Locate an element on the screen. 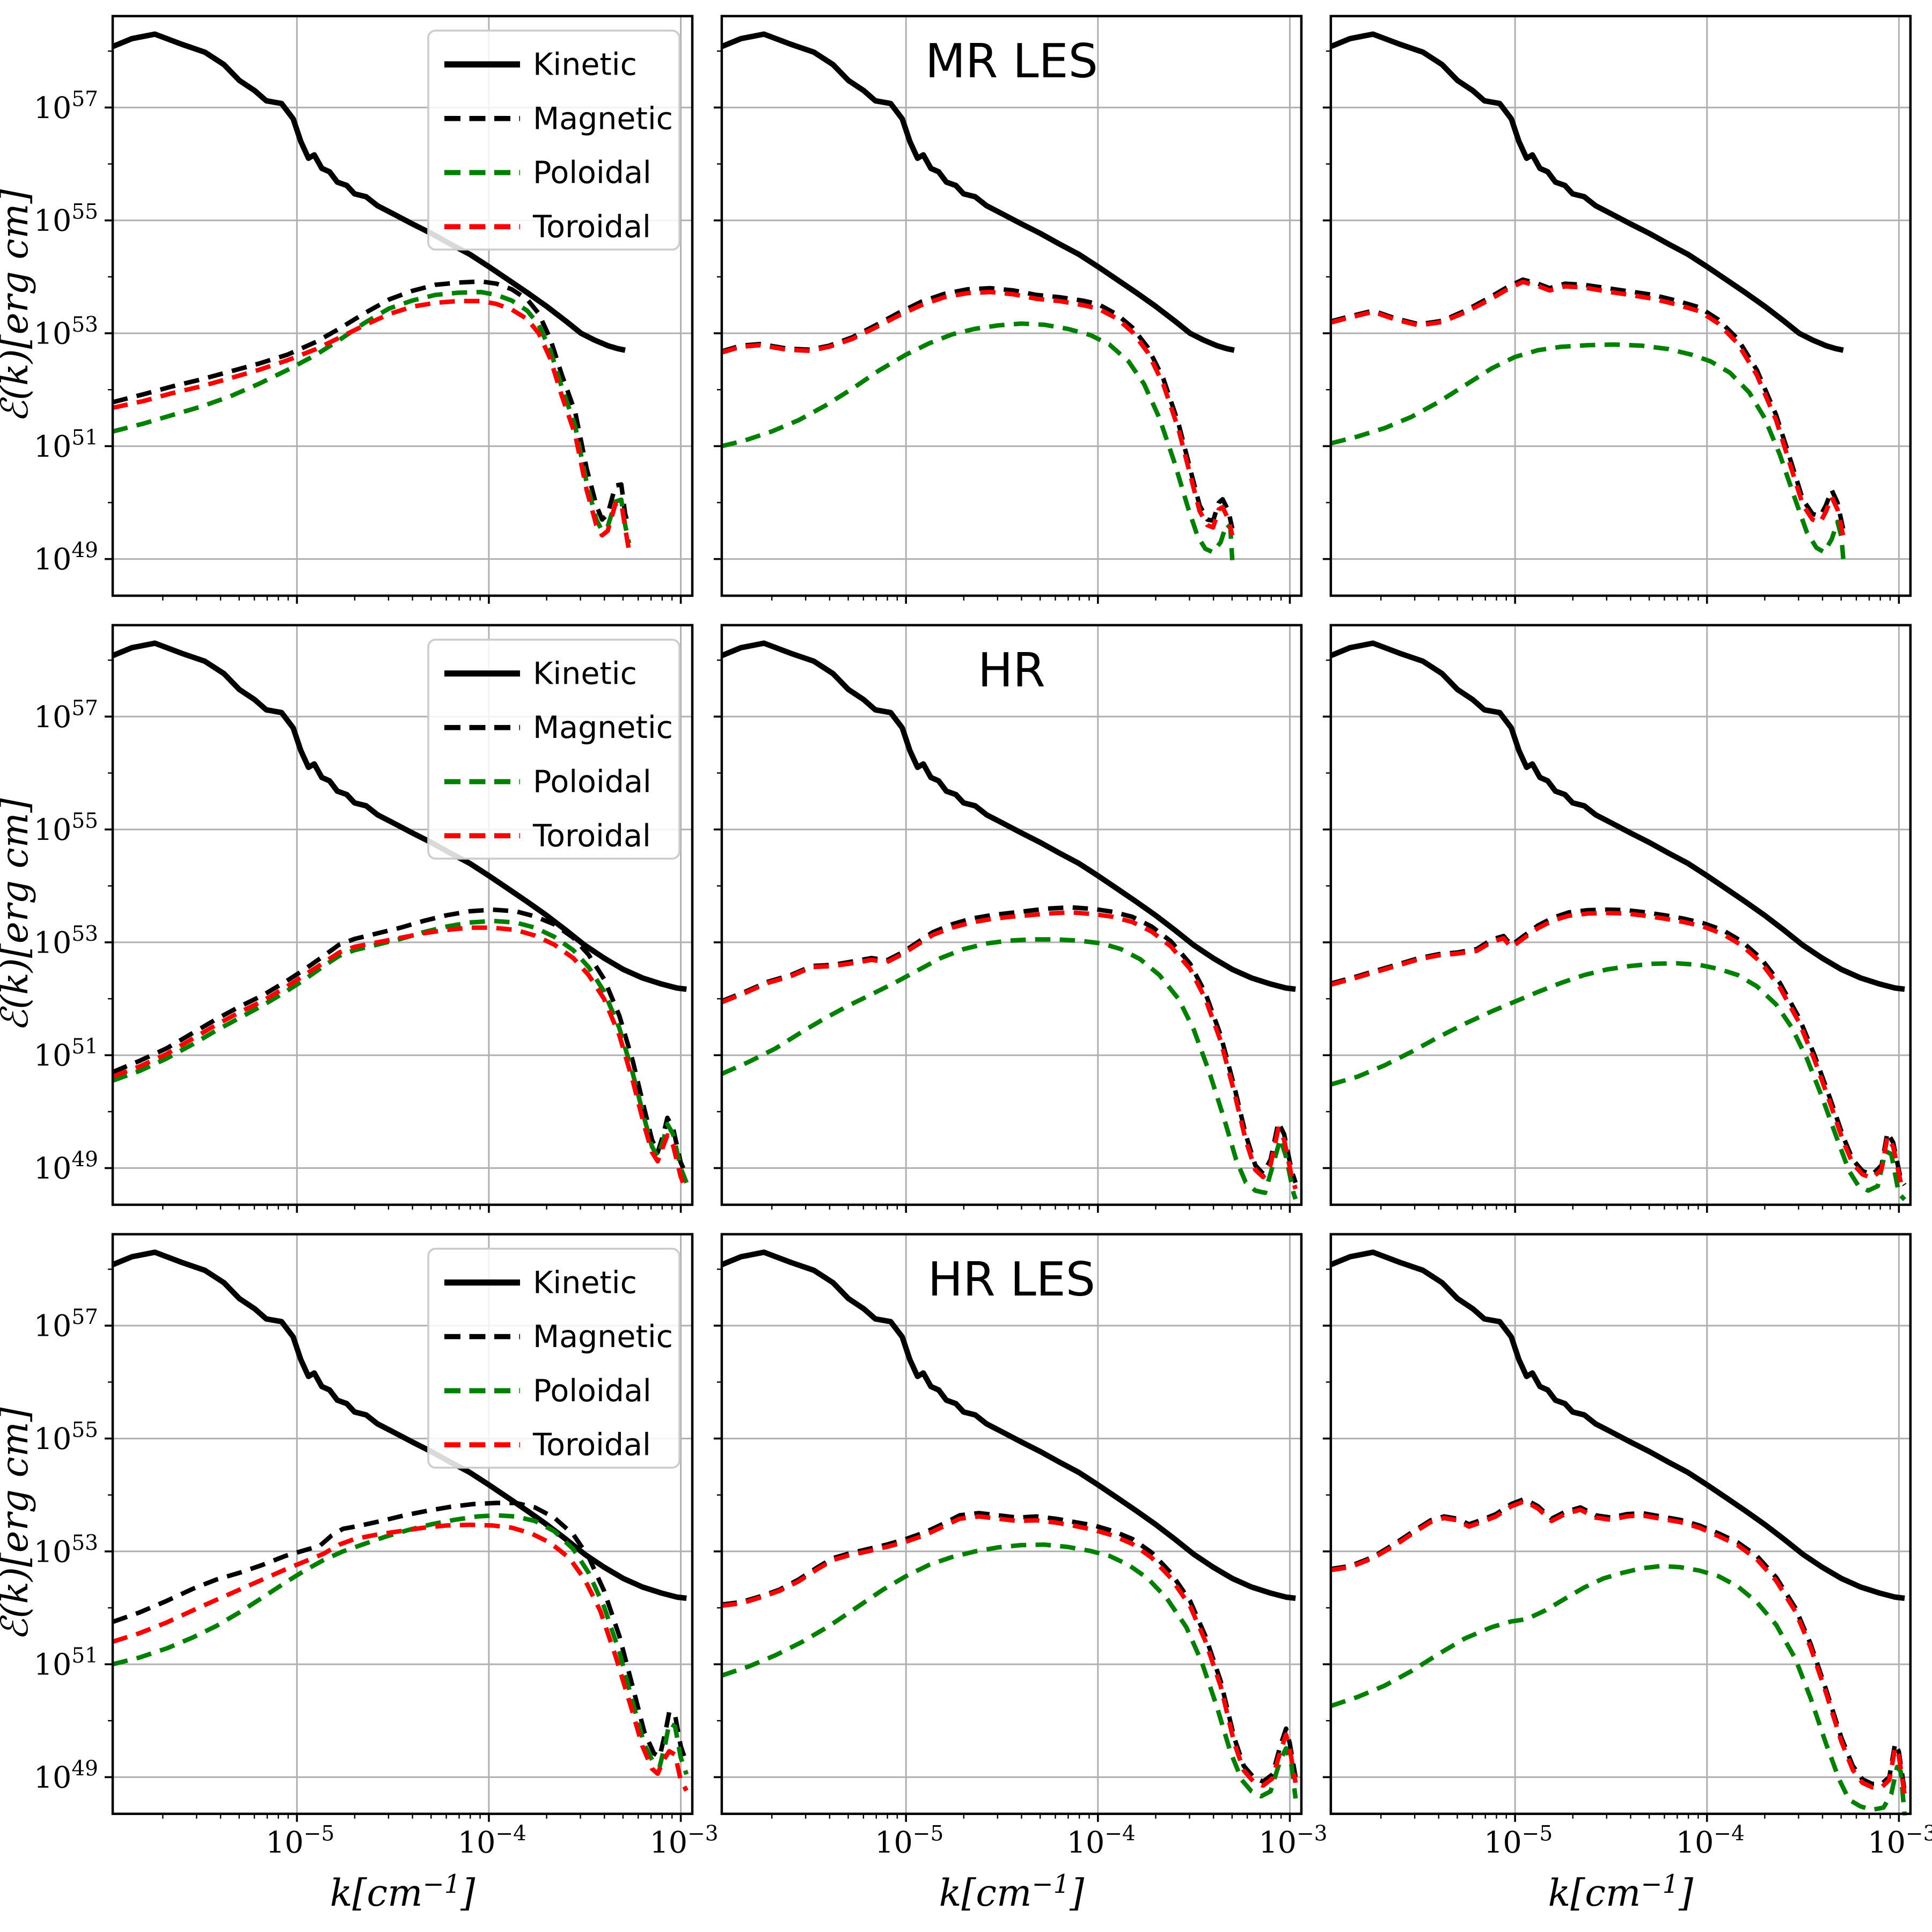 The height and width of the screenshot is (1932, 1932). panel-r1c2 is located at coordinates (1617, 918).